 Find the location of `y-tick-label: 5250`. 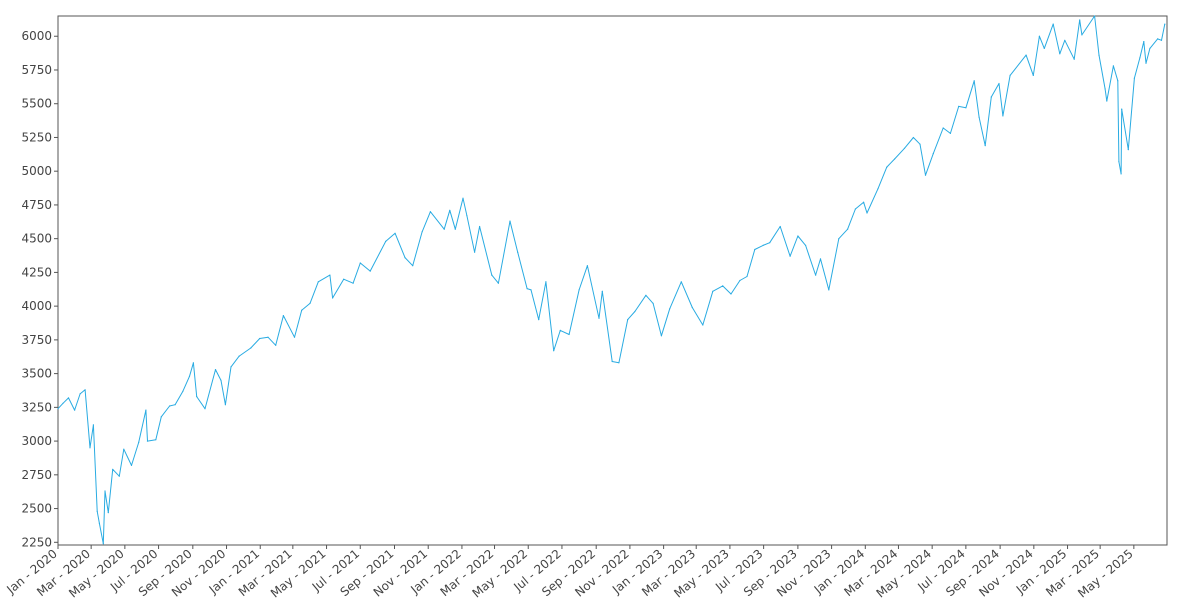

y-tick-label: 5250 is located at coordinates (36, 137).